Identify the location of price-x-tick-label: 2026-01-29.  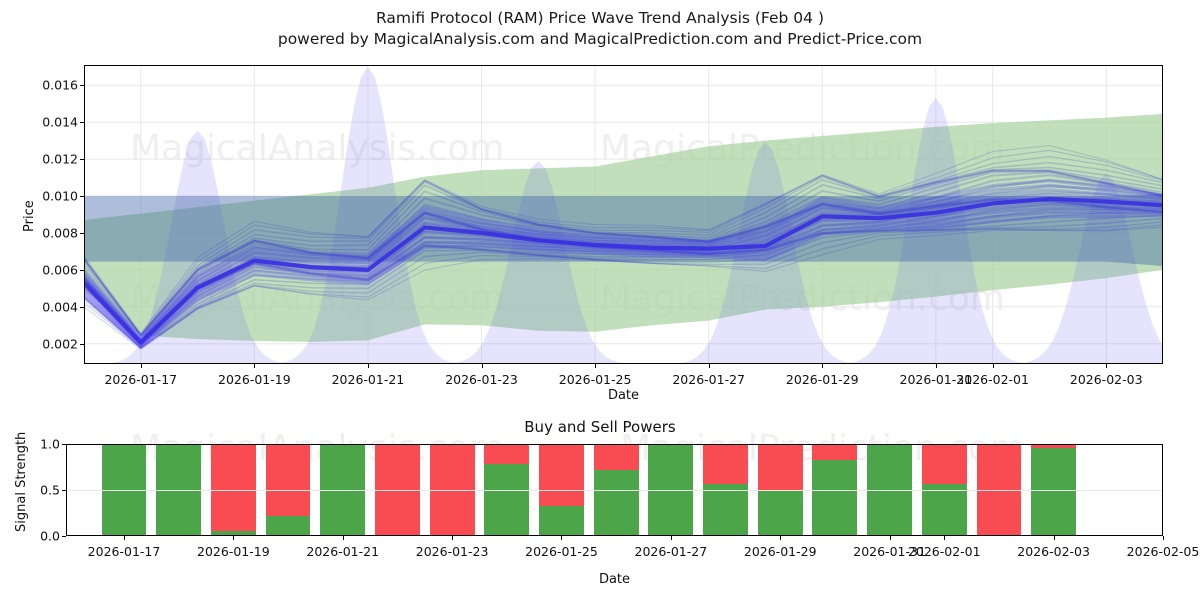
(822, 379).